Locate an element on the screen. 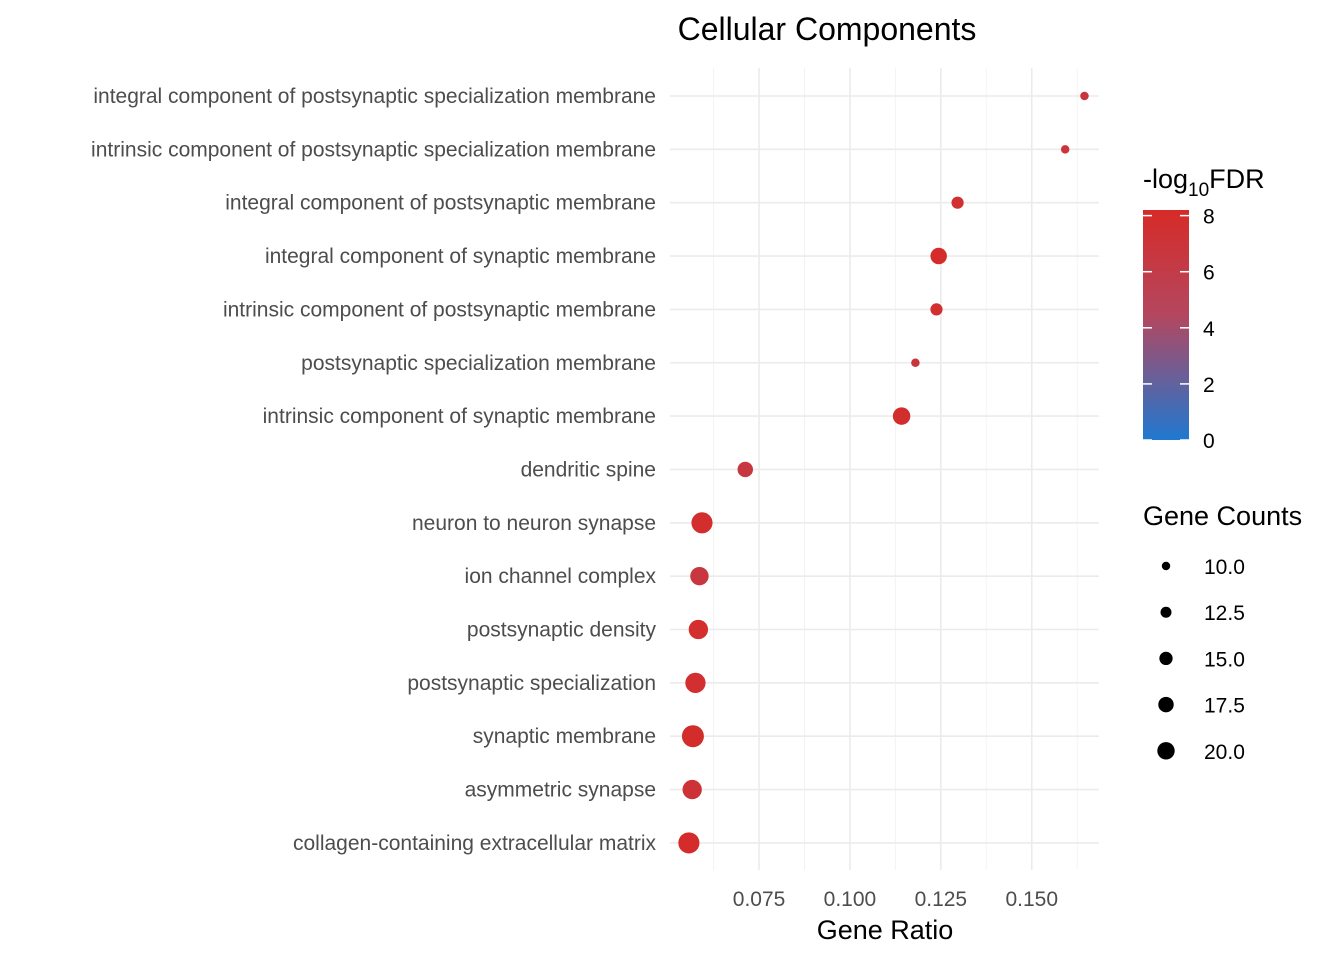 The image size is (1344, 960). y-tick-label: postsynaptic density is located at coordinates (562, 630).